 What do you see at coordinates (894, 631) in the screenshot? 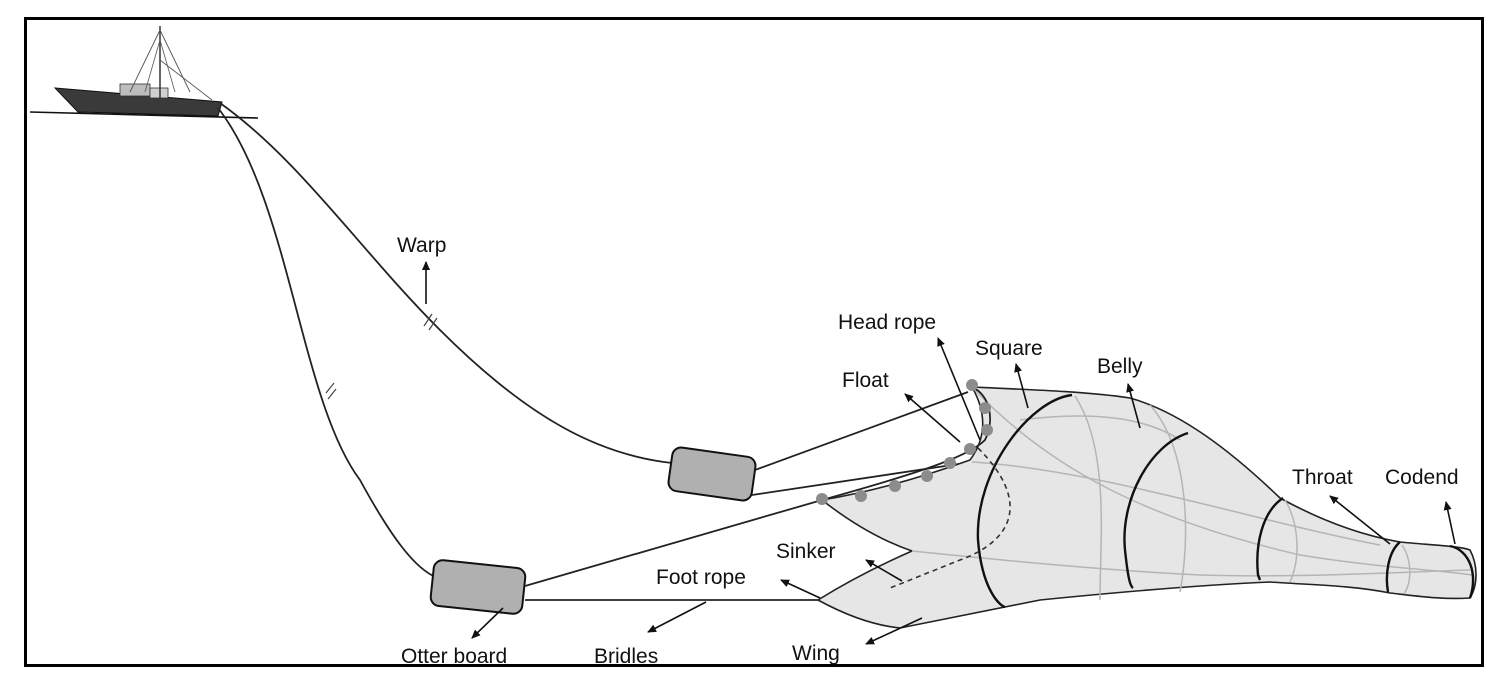
I see `wing-arrow` at bounding box center [894, 631].